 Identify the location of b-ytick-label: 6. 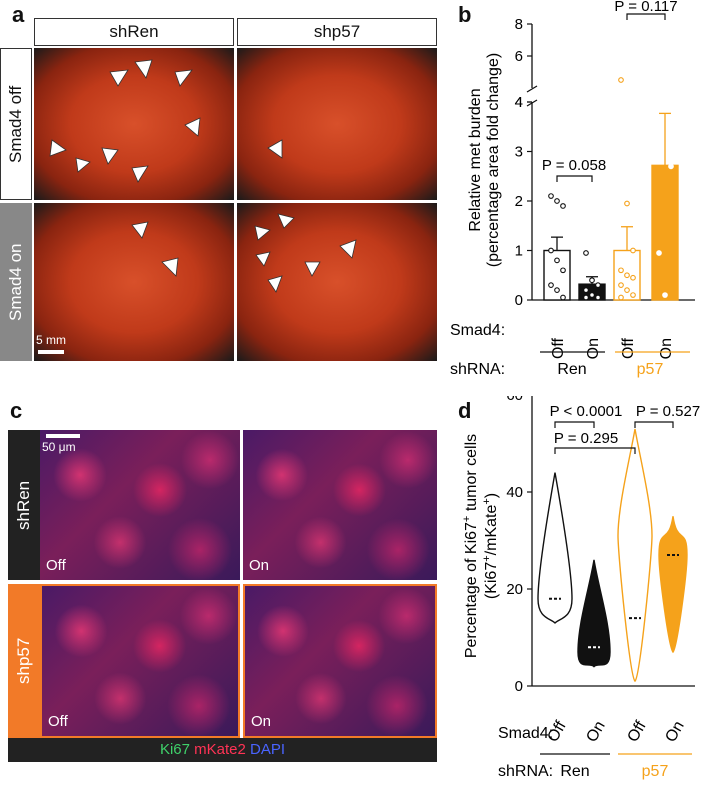
(519, 56).